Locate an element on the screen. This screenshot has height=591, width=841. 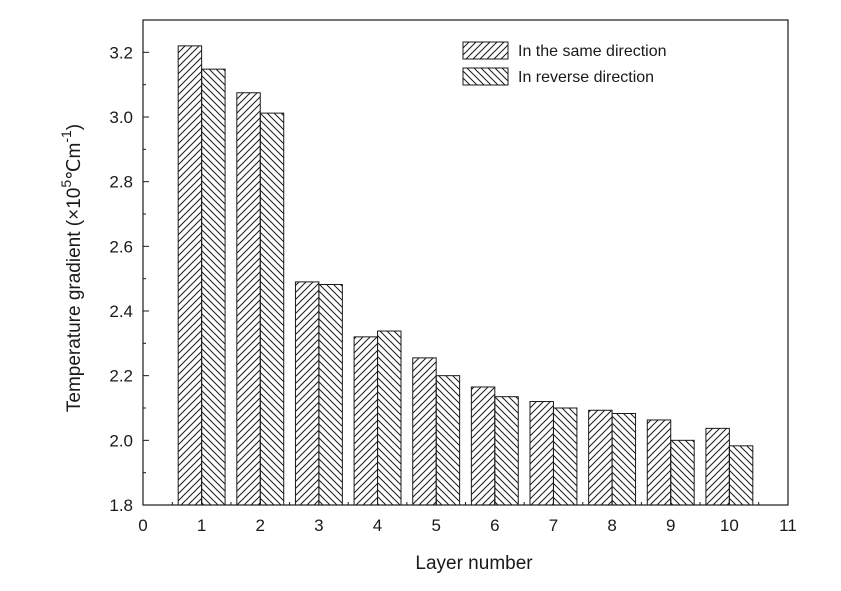
y-axis-title: Temperature gradient (×105℃m-1) is located at coordinates (71, 268).